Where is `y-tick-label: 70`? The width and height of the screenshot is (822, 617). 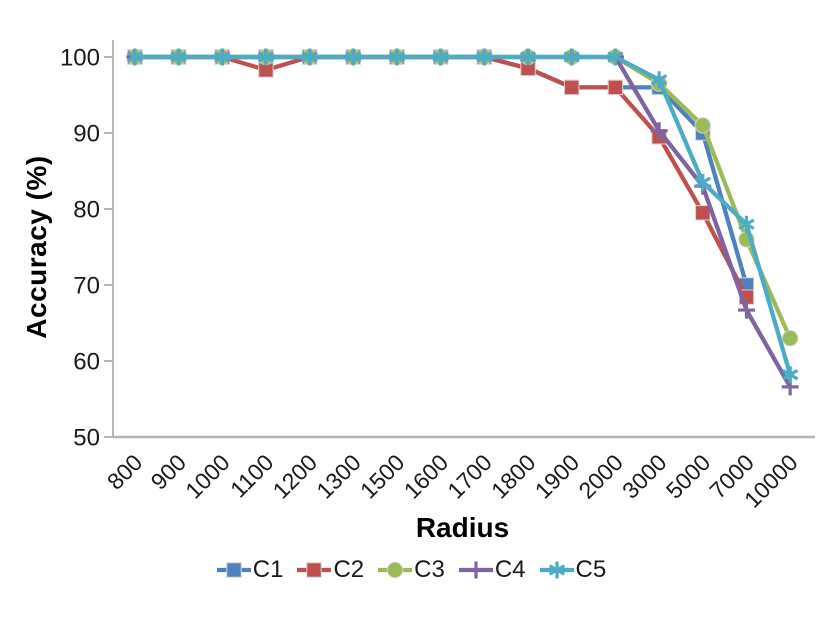
y-tick-label: 70 is located at coordinates (86, 286).